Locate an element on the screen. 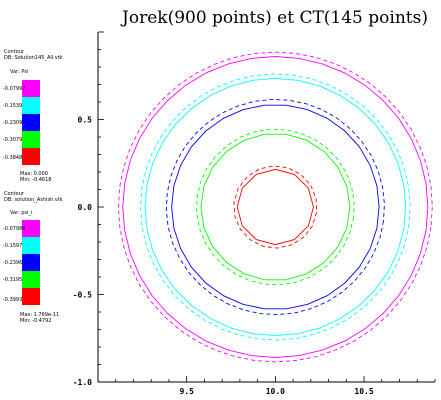 This screenshot has width=441, height=400. x-tick-label: 10.5 is located at coordinates (363, 391).